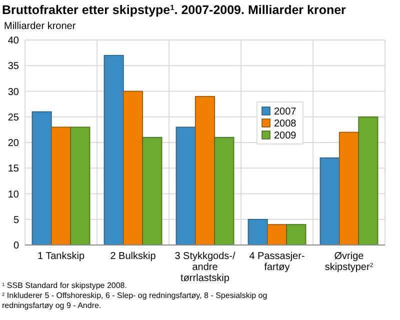  What do you see at coordinates (14, 92) in the screenshot?
I see `y-tick-label: 30` at bounding box center [14, 92].